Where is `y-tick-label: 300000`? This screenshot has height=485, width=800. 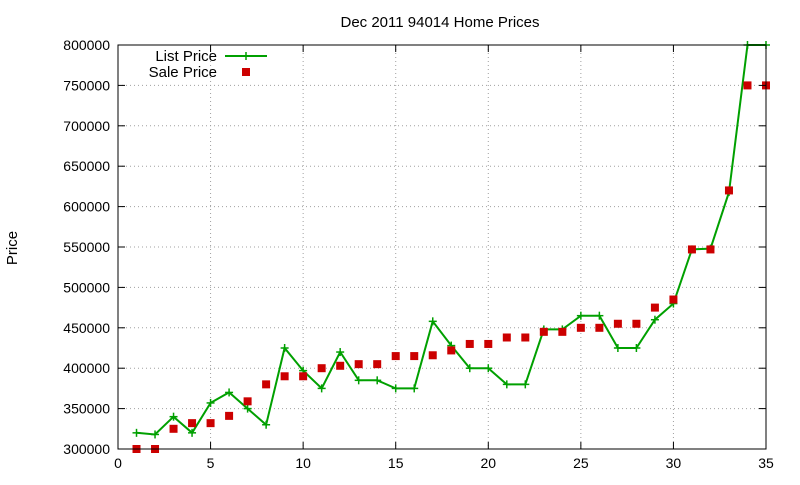
y-tick-label: 300000 is located at coordinates (86, 449).